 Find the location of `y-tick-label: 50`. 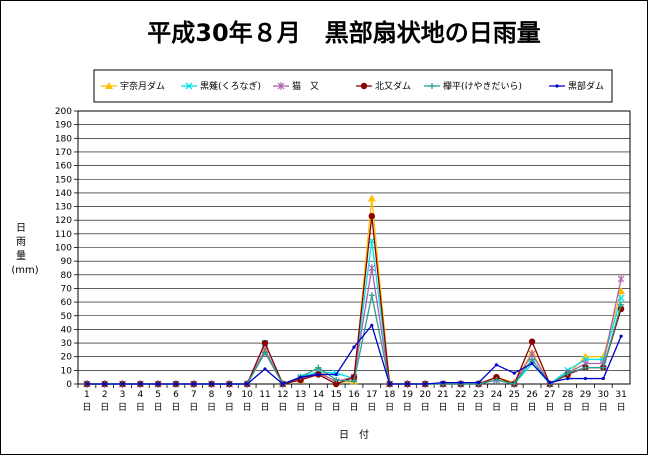

y-tick-label: 50 is located at coordinates (67, 317).